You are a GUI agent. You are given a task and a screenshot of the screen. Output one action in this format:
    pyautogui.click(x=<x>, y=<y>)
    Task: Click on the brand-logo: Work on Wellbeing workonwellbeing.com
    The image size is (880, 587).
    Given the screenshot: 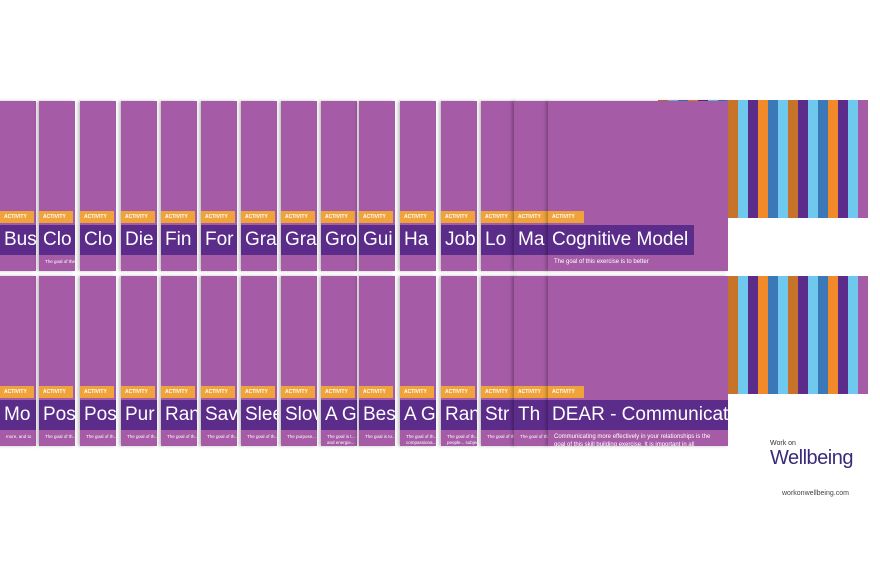 What is the action you would take?
    pyautogui.click(x=811, y=468)
    